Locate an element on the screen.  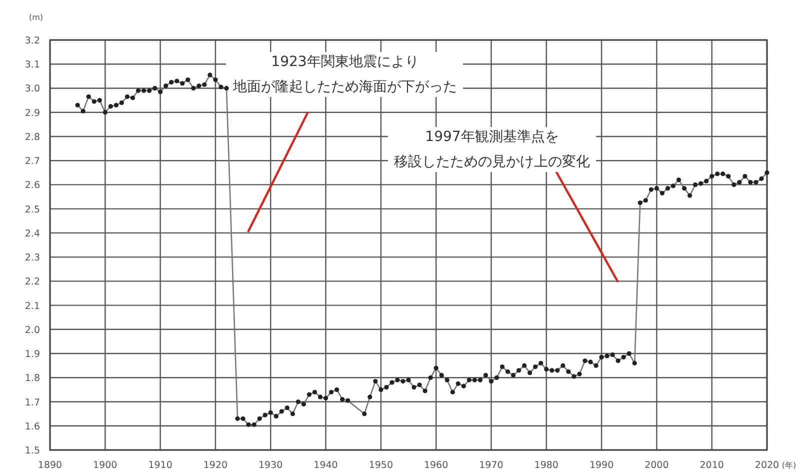
x-tick-label: 1990 is located at coordinates (601, 465).